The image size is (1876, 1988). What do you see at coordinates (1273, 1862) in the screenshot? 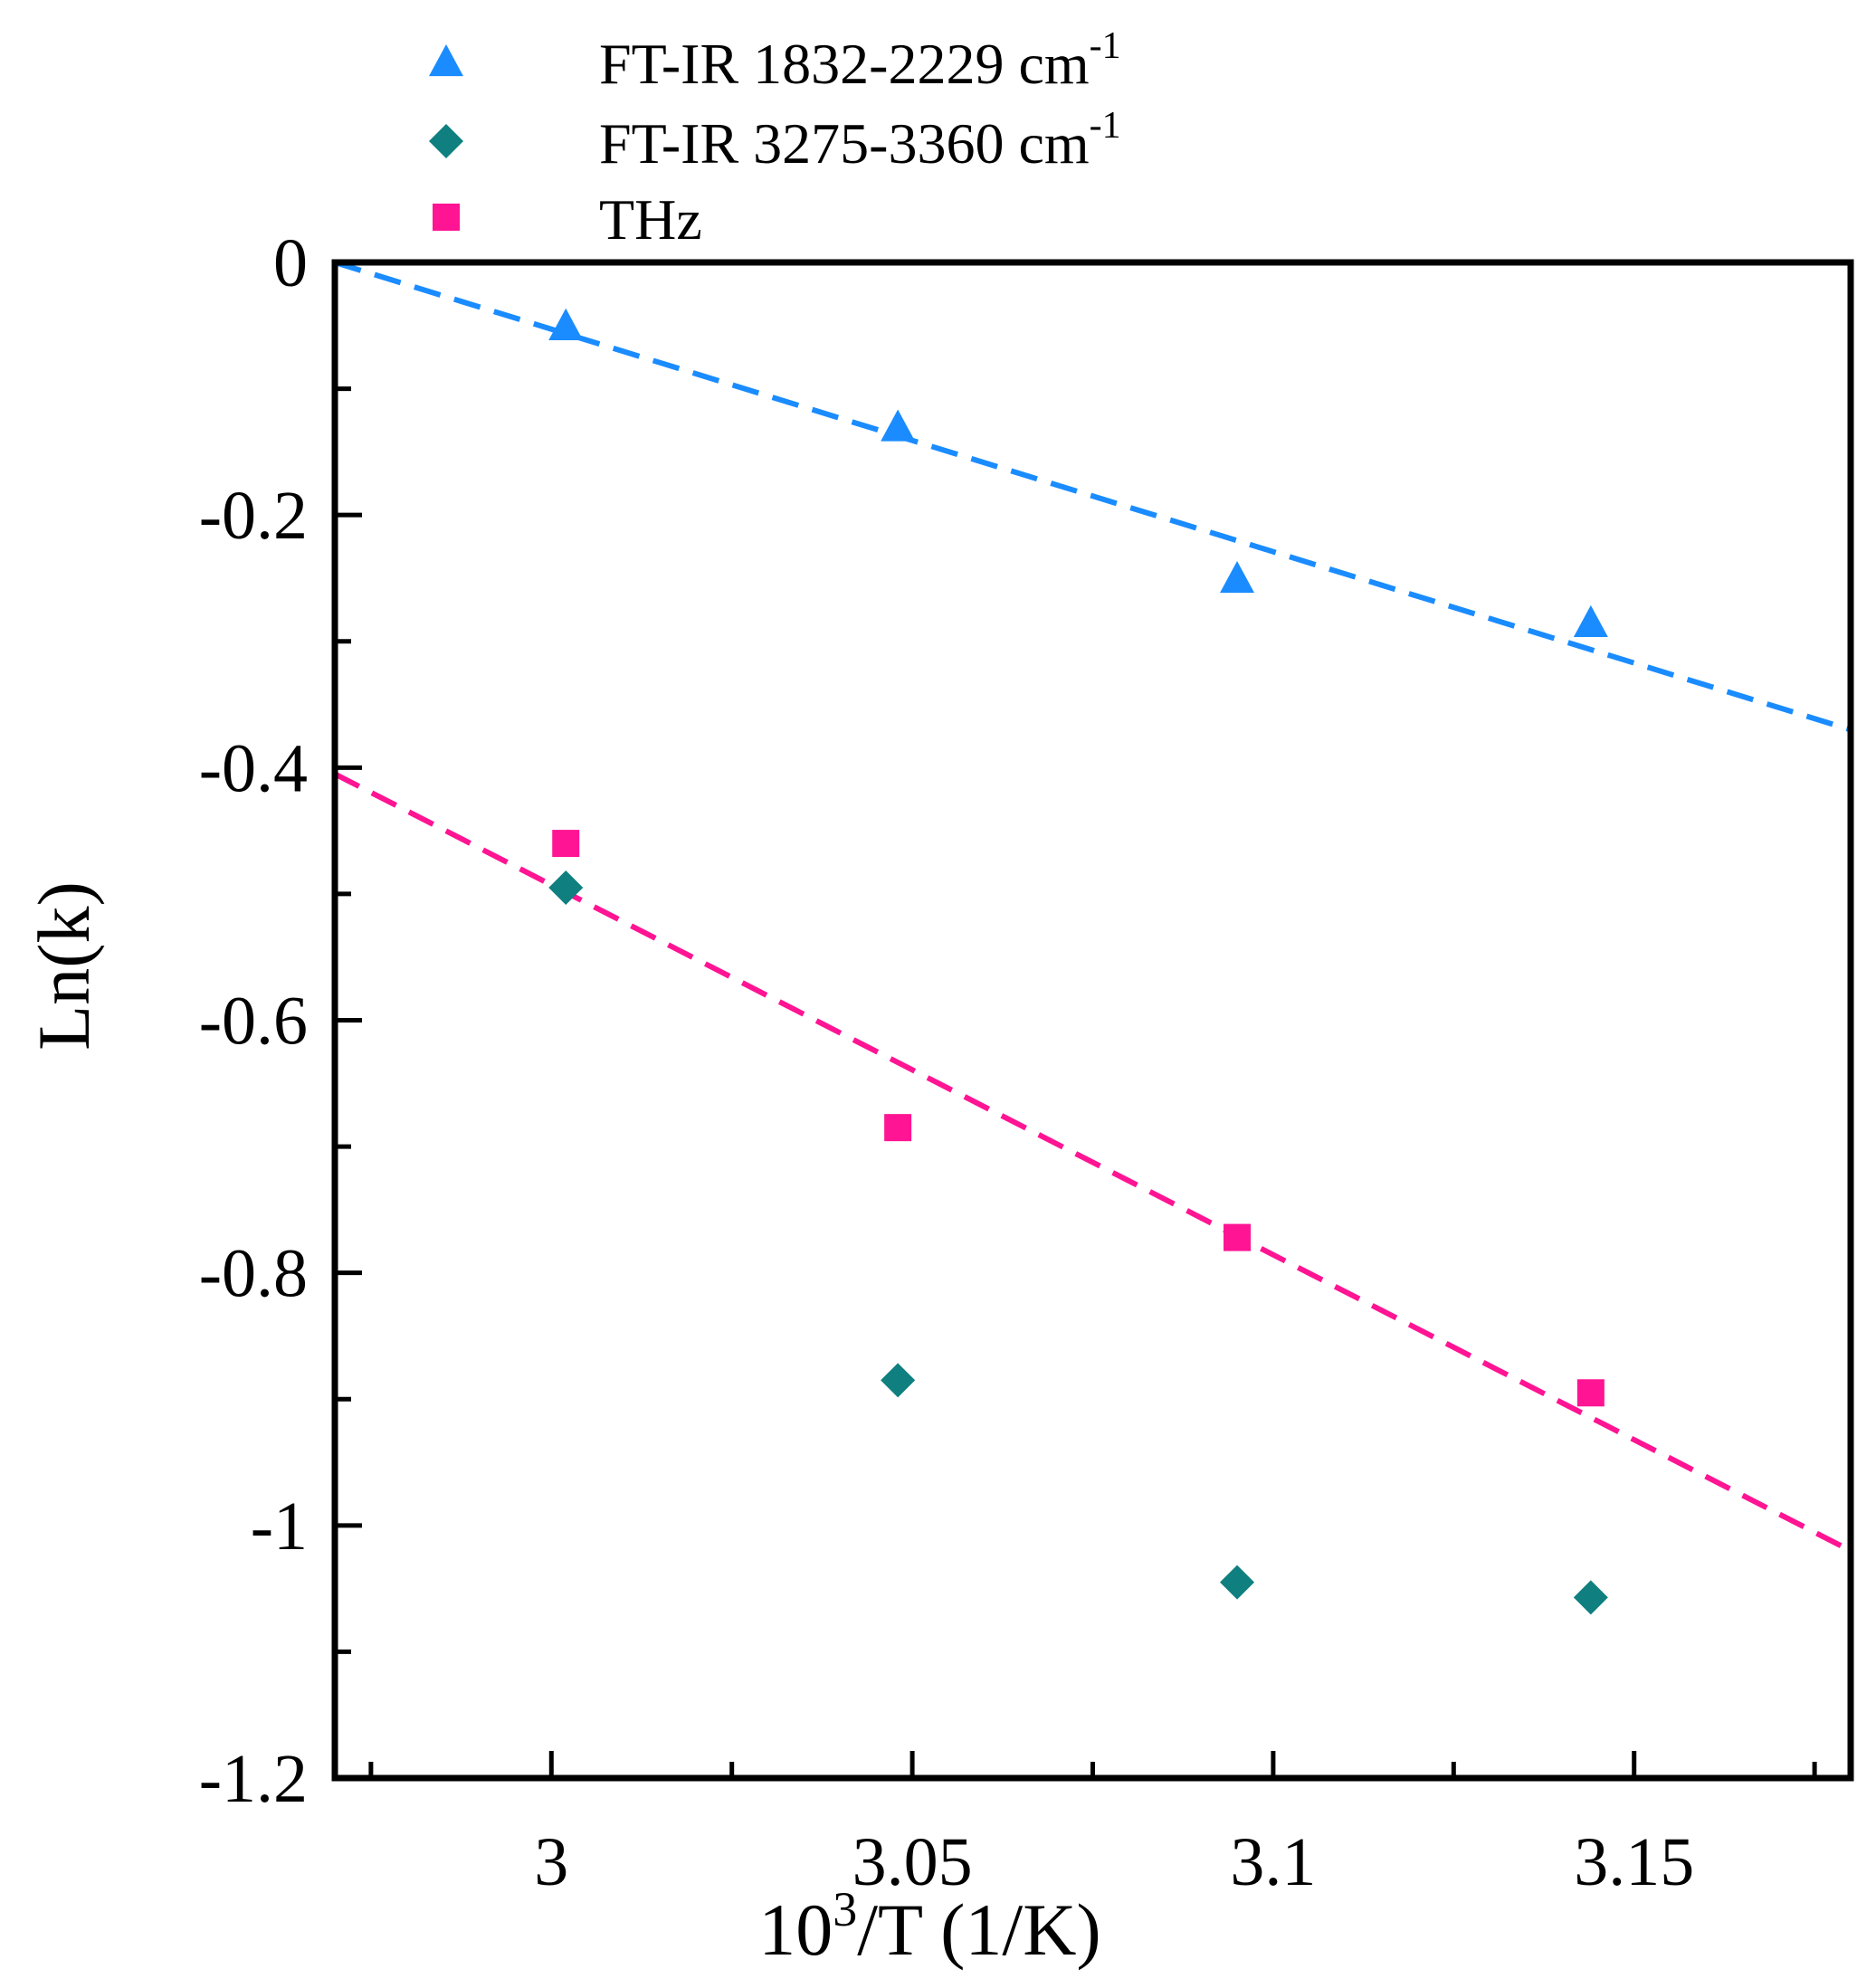
I see `x-tick-label: 3.1` at bounding box center [1273, 1862].